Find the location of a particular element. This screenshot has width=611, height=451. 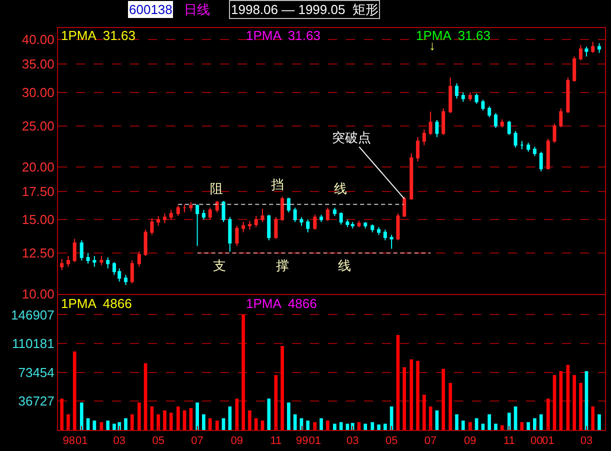

y-tick-label: 20.00 is located at coordinates (38, 166).